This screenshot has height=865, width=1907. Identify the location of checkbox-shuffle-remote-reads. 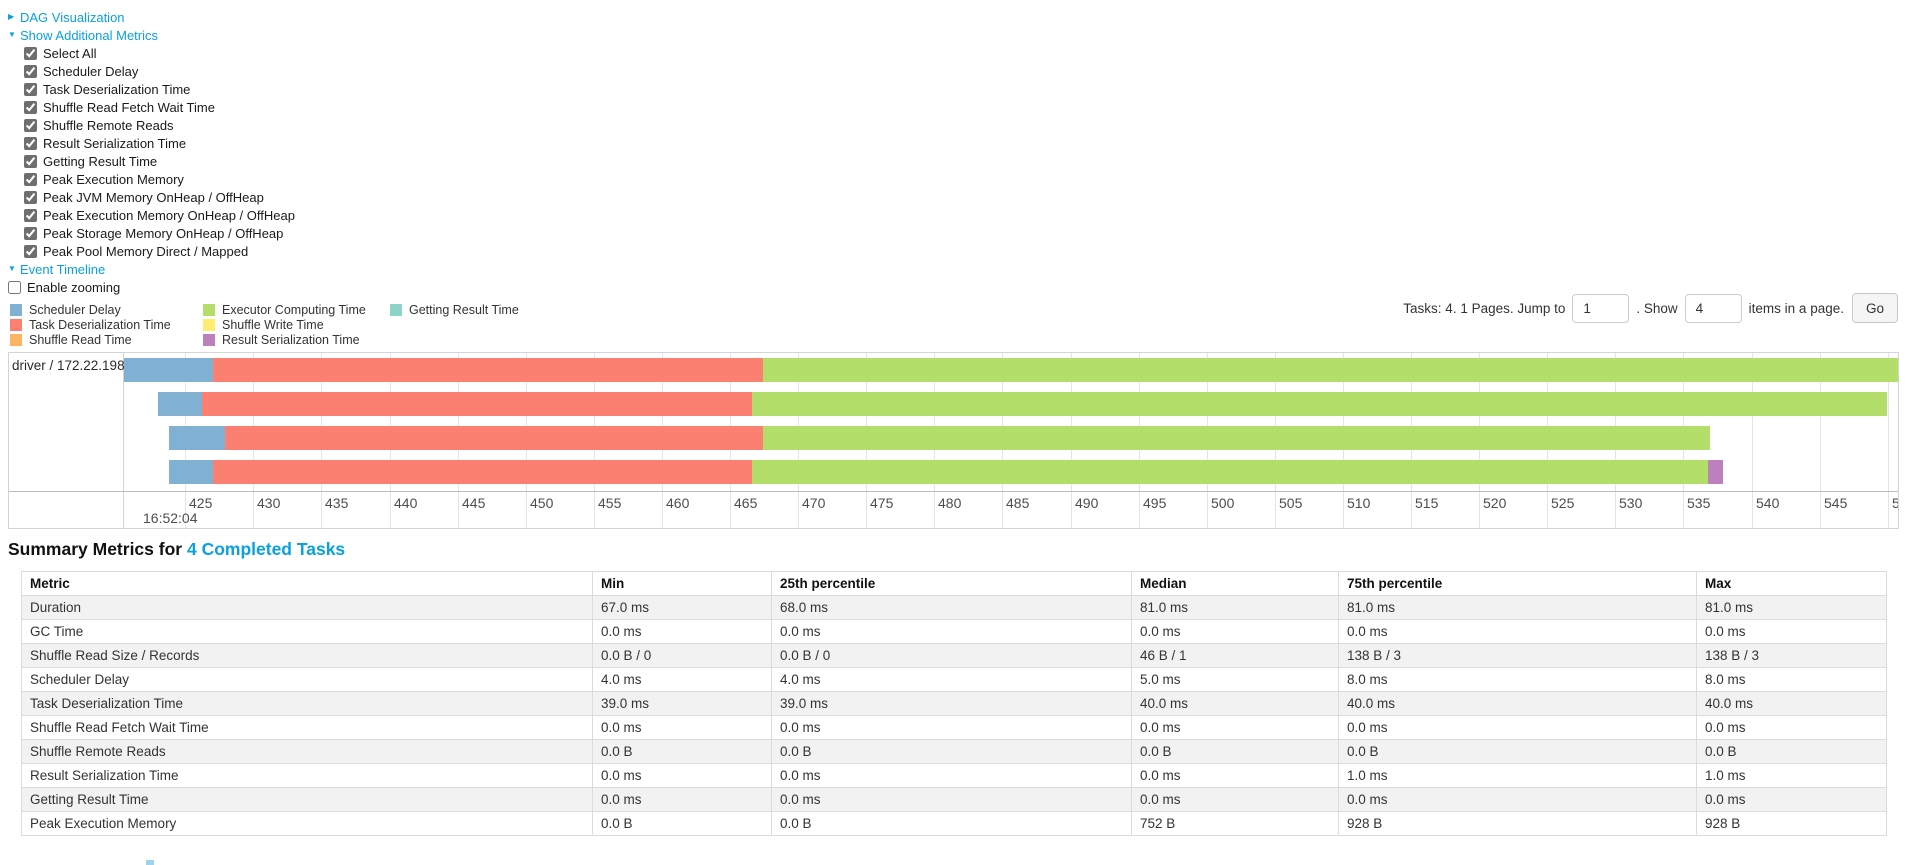
(30, 125).